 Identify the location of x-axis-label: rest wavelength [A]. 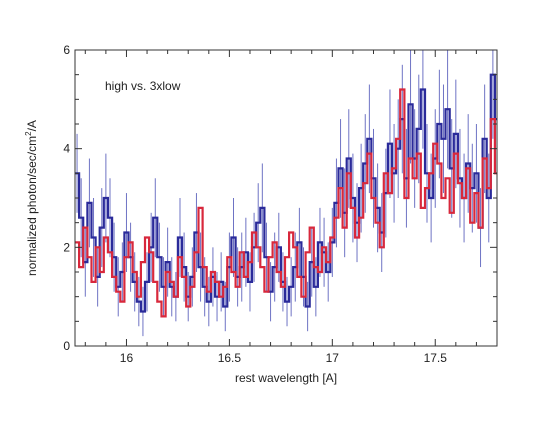
(286, 378).